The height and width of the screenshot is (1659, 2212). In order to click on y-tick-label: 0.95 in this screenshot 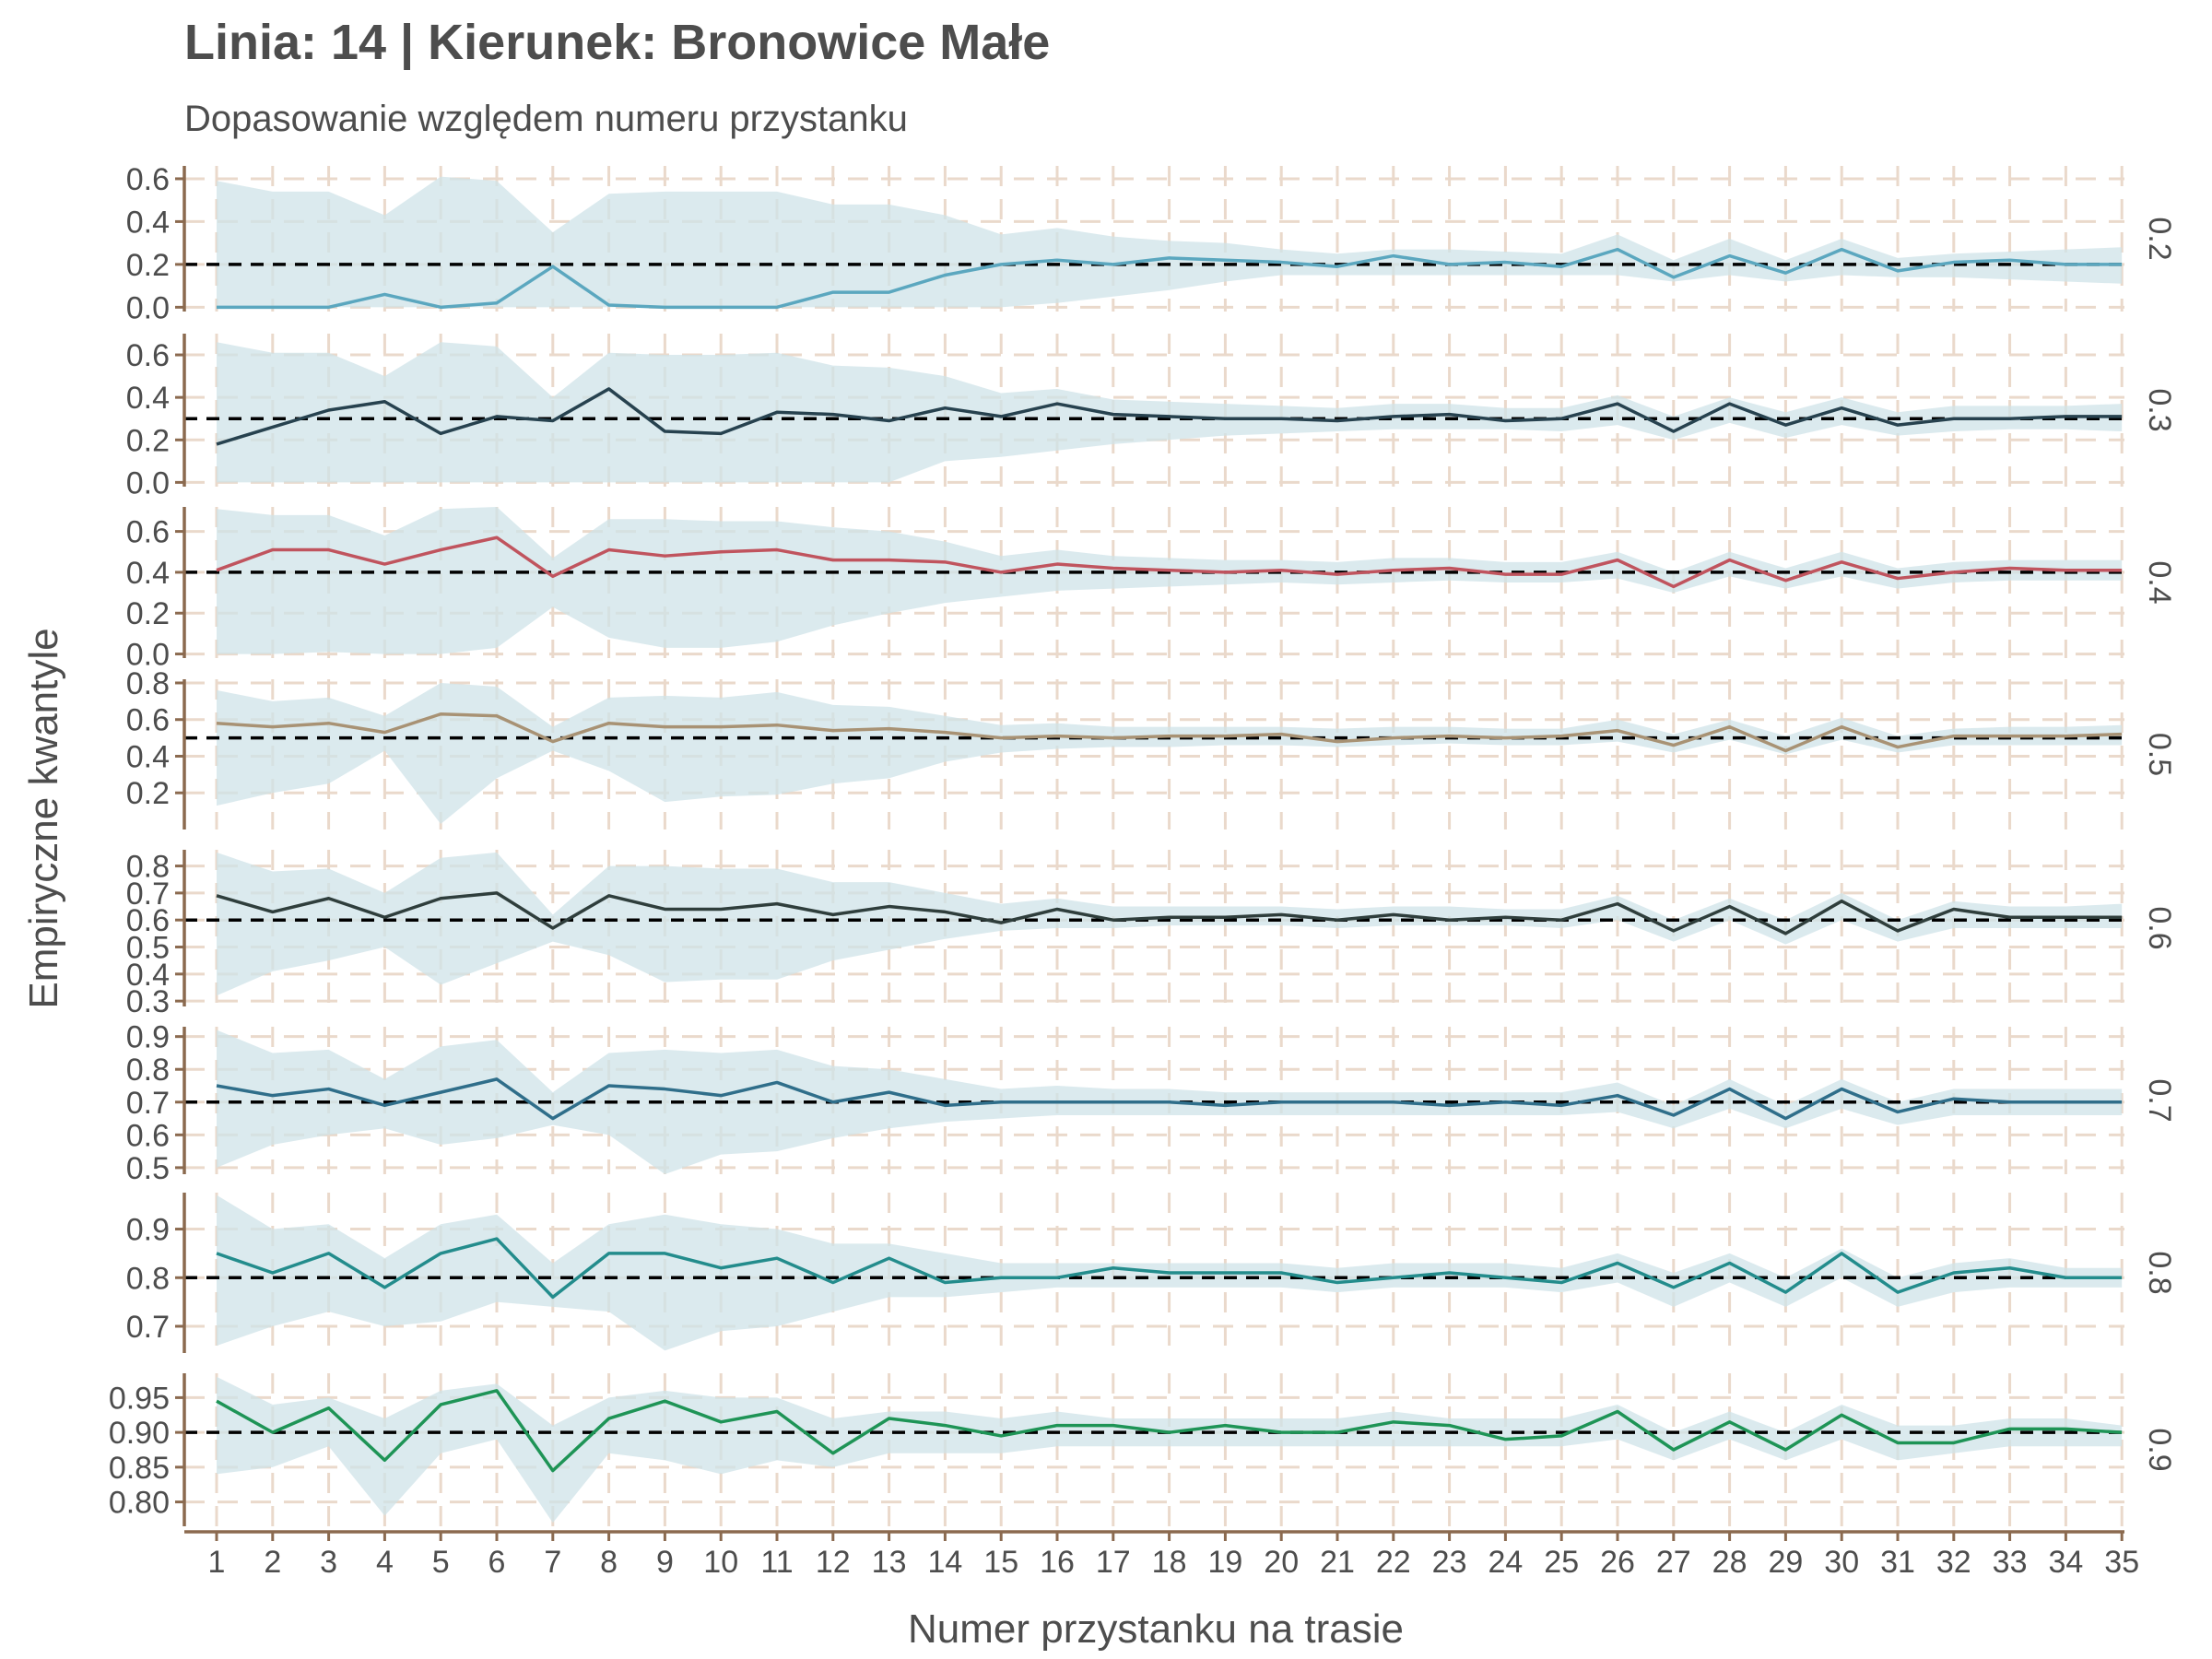, I will do `click(139, 1398)`.